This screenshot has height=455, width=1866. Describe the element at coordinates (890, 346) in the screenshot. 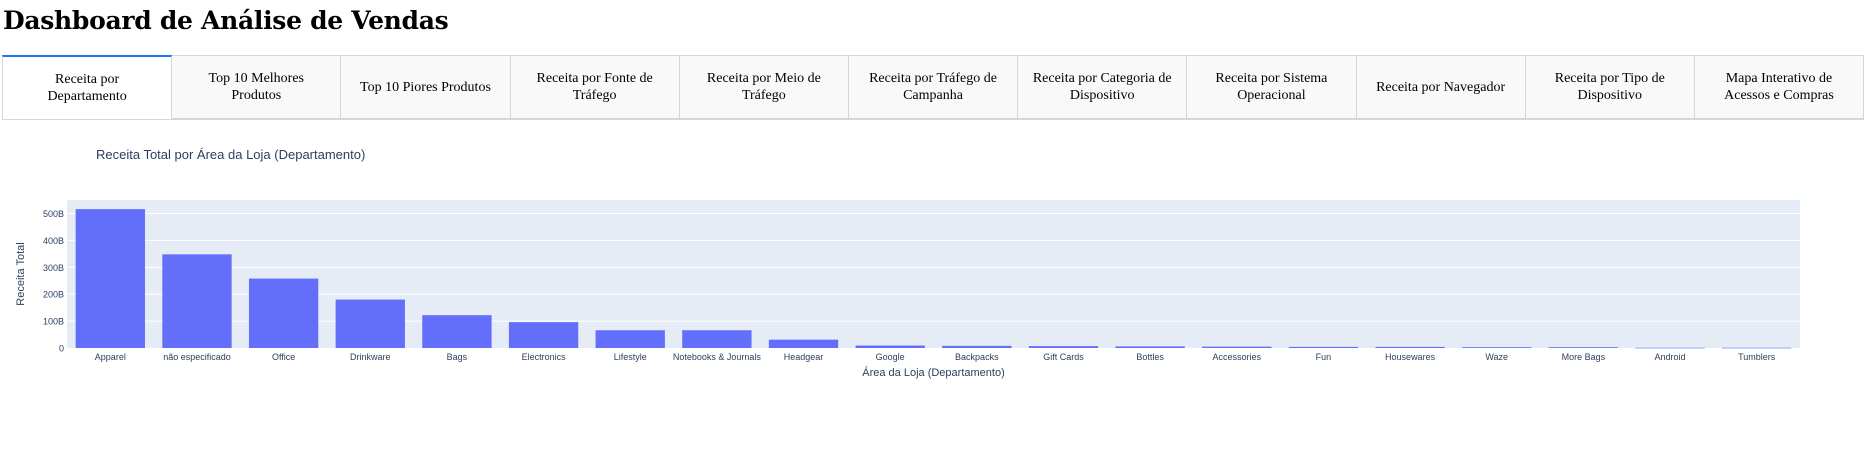

I see `bar-google` at that location.